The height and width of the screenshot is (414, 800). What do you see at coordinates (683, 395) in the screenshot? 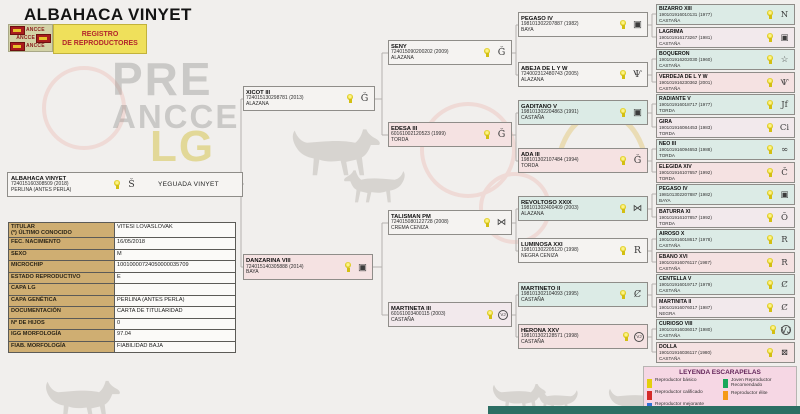
I see `legend-item-calificado: Reproductor calificado` at bounding box center [683, 395].